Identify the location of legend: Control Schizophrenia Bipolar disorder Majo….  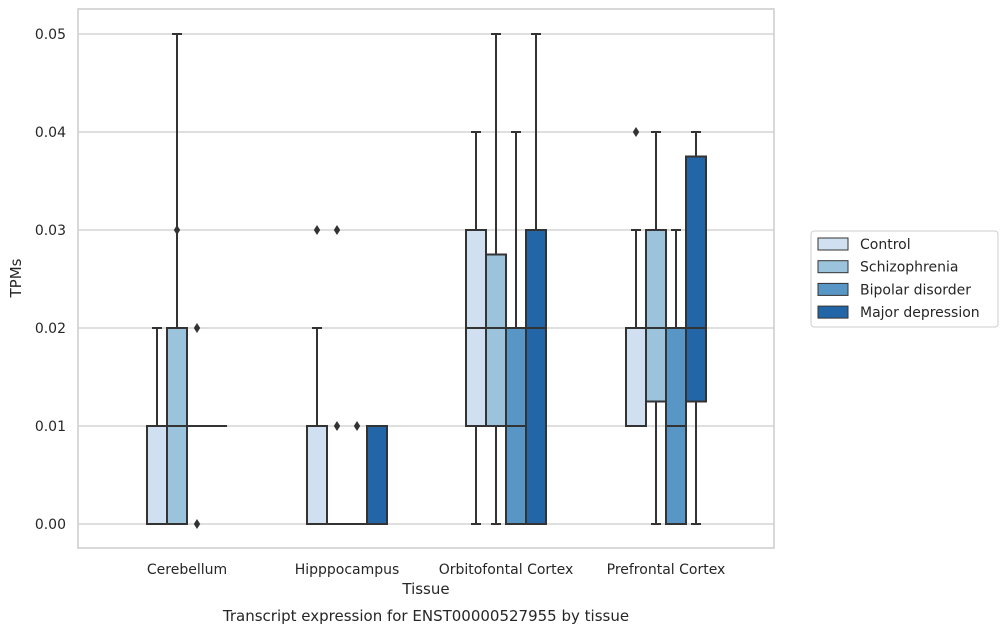
(904, 279).